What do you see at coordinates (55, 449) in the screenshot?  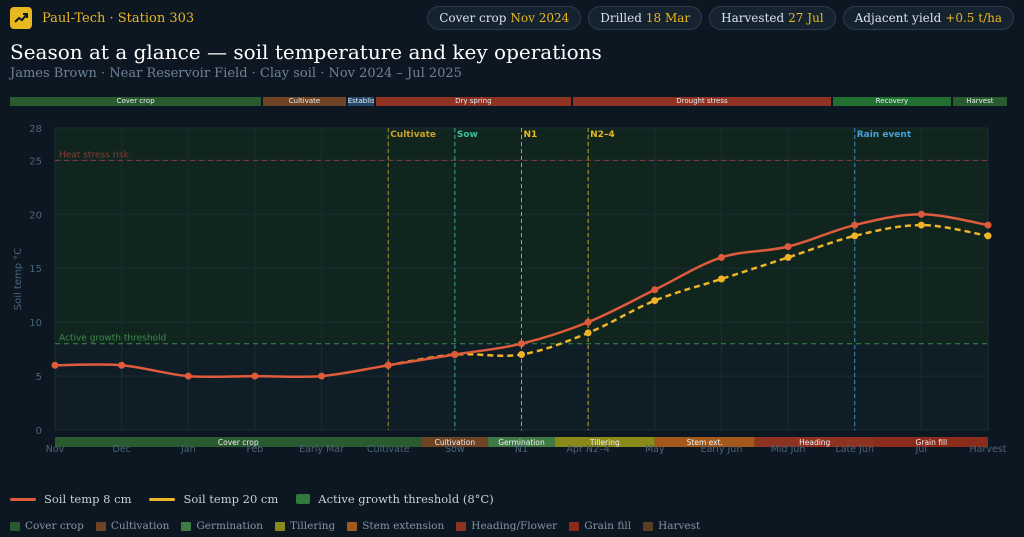 I see `x-tick-label: Nov` at bounding box center [55, 449].